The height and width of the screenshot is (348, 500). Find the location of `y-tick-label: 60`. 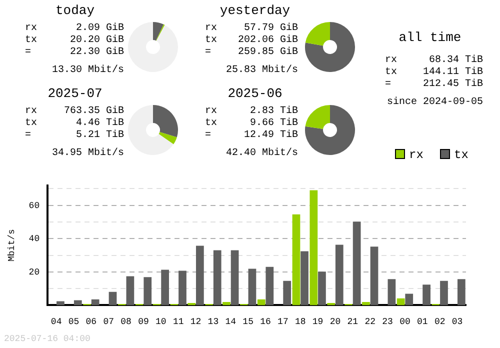

y-tick-label: 60 is located at coordinates (34, 205).